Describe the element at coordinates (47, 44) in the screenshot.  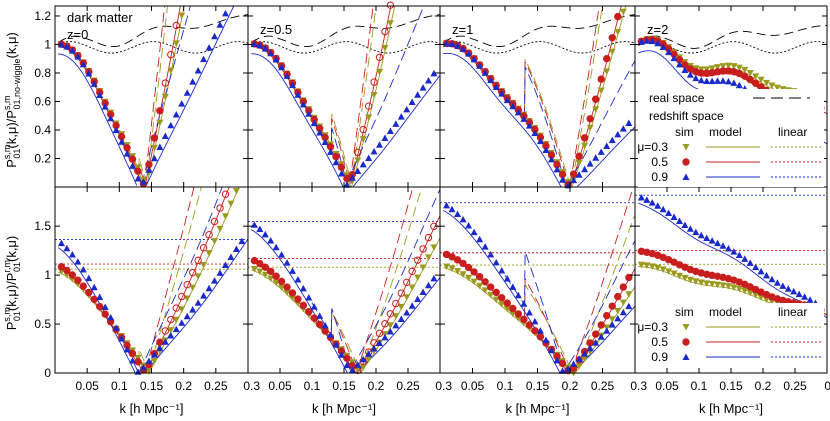
I see `y-tick-label: 1` at that location.